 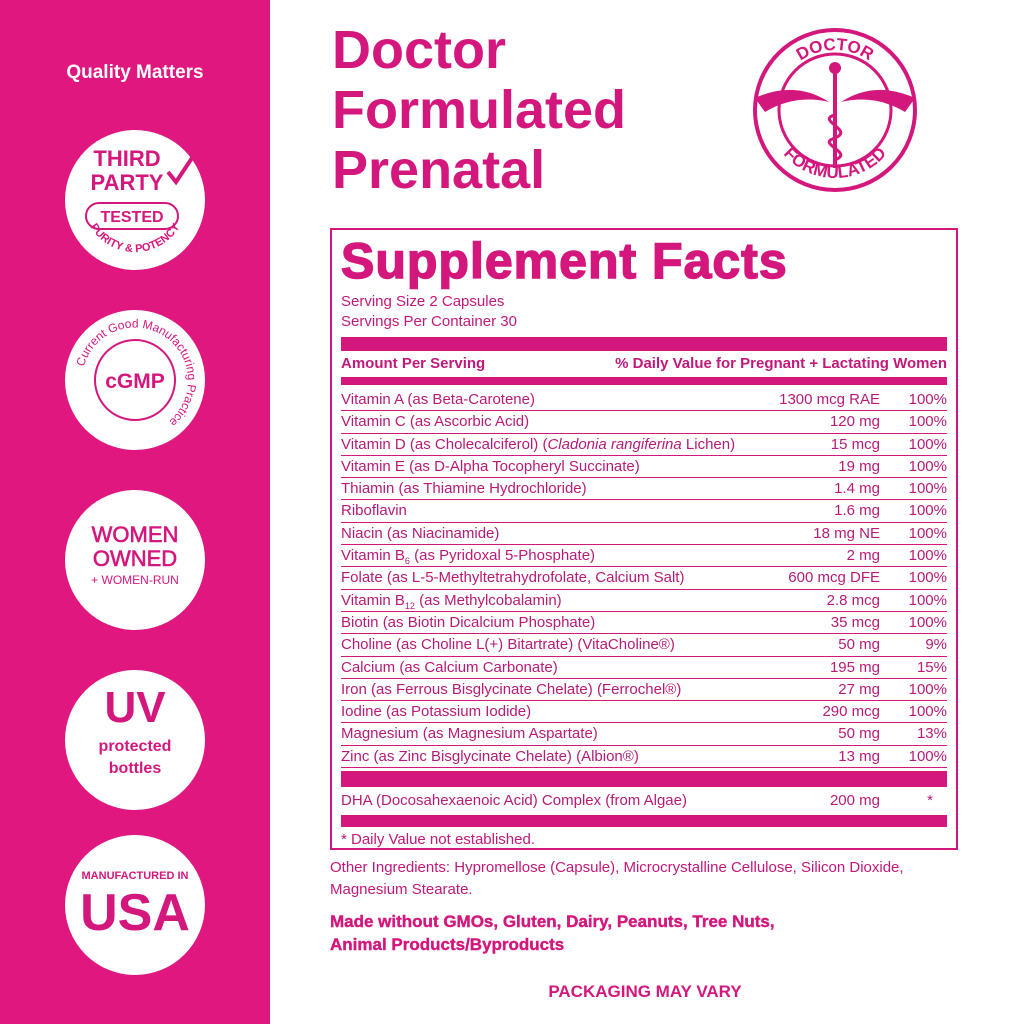 What do you see at coordinates (135, 913) in the screenshot?
I see `badge-text: USA` at bounding box center [135, 913].